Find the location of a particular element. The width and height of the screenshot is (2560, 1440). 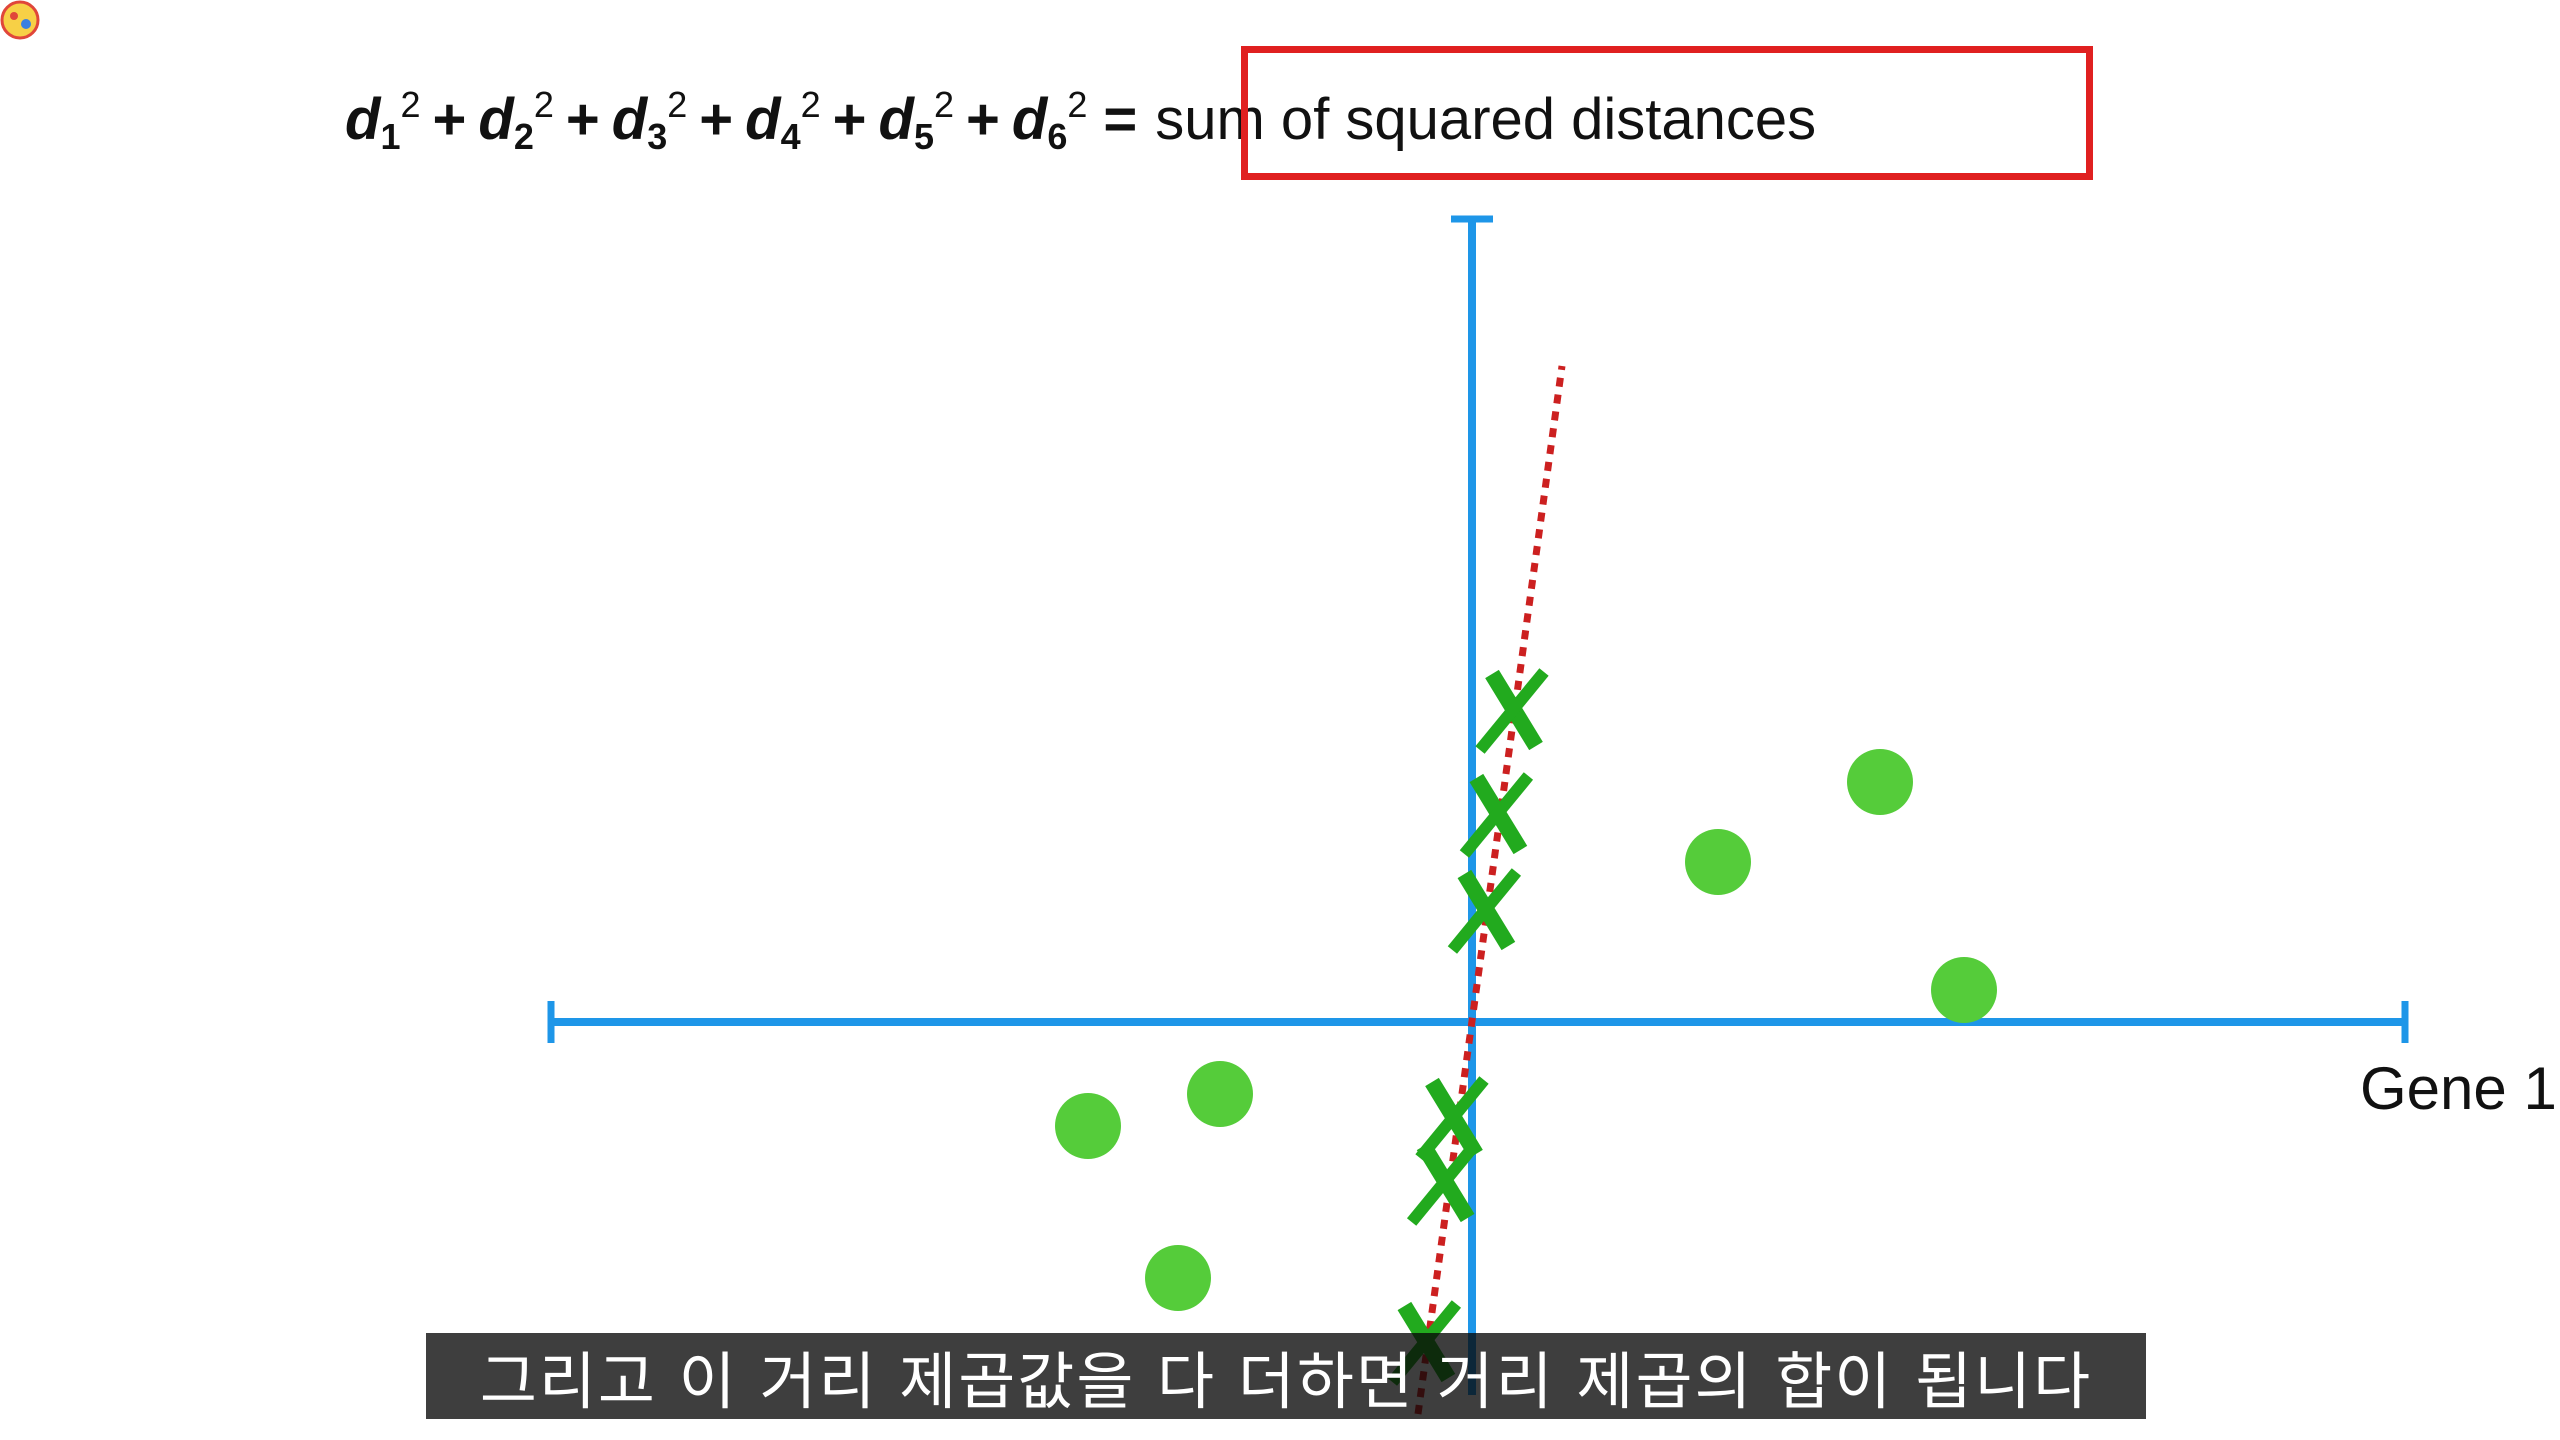

x-axis-label: Gene 1 is located at coordinates (2458, 1088).